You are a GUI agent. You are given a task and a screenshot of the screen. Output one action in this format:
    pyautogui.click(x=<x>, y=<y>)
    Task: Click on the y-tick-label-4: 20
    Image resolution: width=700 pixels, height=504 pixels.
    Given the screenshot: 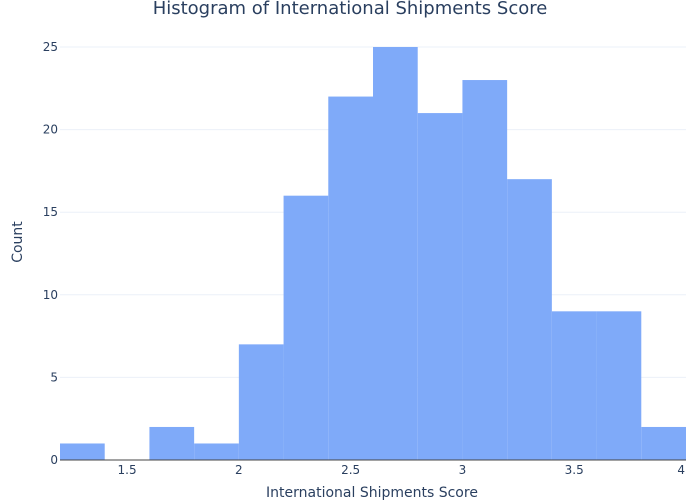 What is the action you would take?
    pyautogui.click(x=50, y=130)
    